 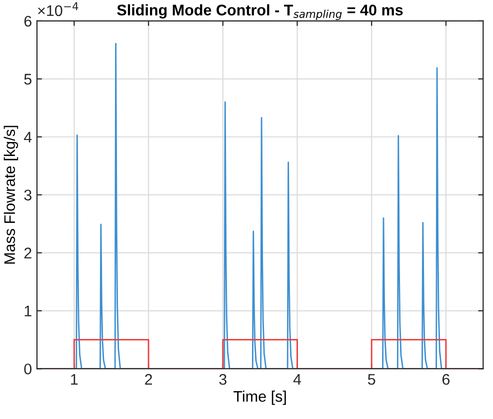 I want to click on x-tick-label: 5, so click(x=372, y=379).